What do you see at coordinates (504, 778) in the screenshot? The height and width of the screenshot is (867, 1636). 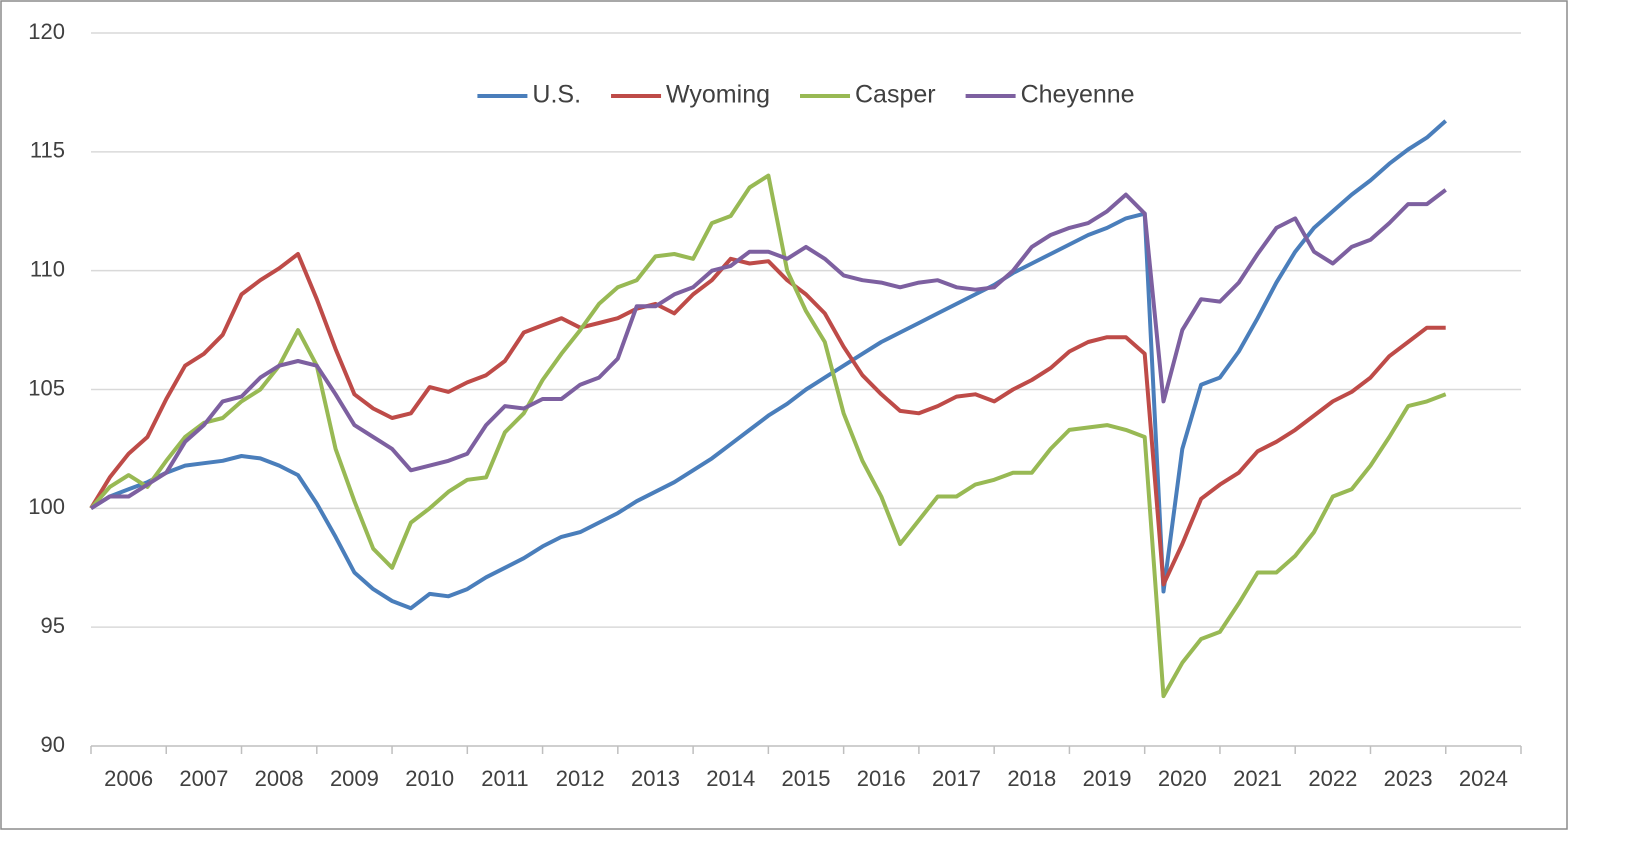 I see `x-tick-label: 2011` at bounding box center [504, 778].